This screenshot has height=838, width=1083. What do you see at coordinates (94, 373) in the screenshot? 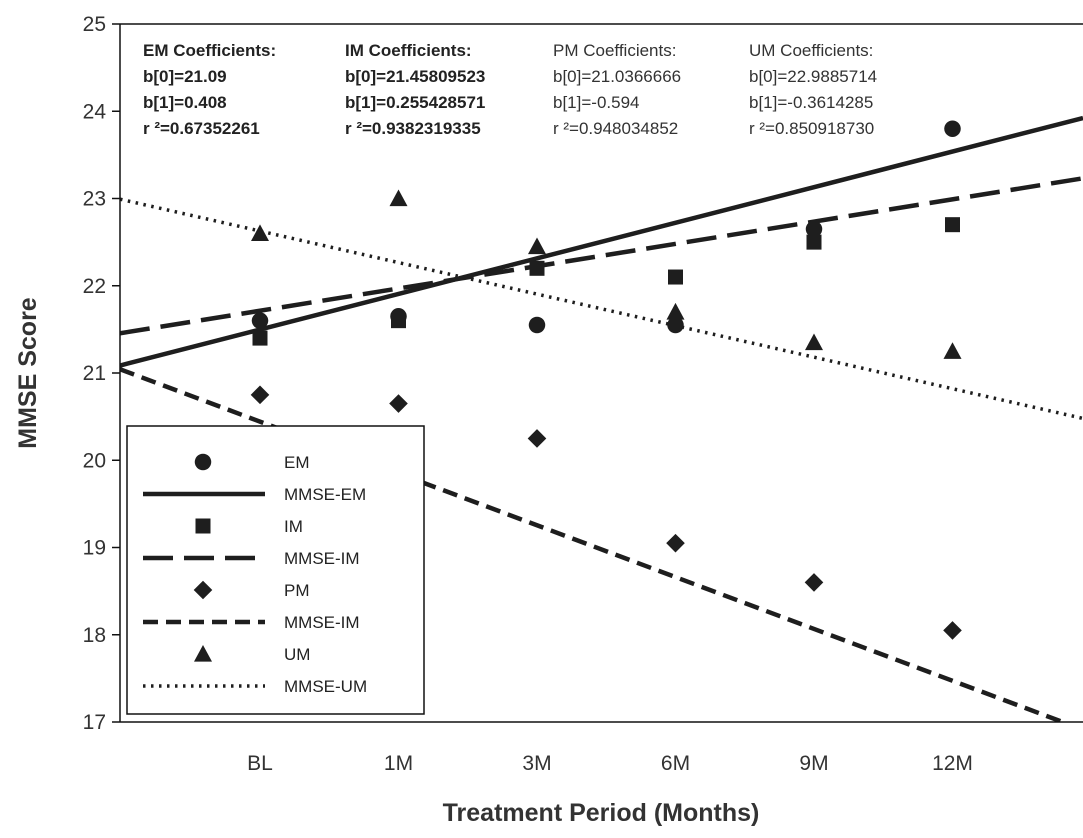
I see `y-tick-label: 21` at bounding box center [94, 373].